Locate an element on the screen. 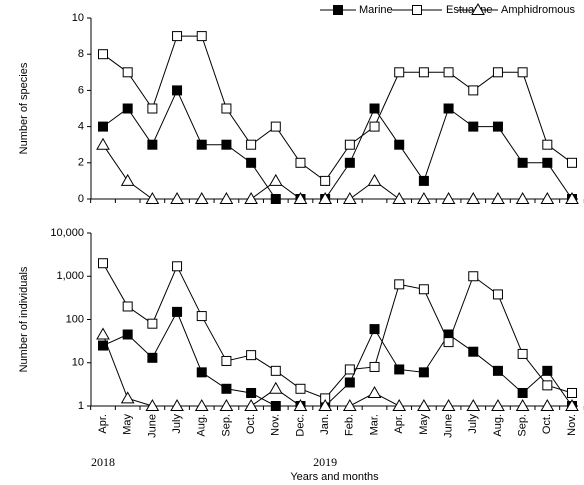  y-tick-label: 100 is located at coordinates (75, 319).